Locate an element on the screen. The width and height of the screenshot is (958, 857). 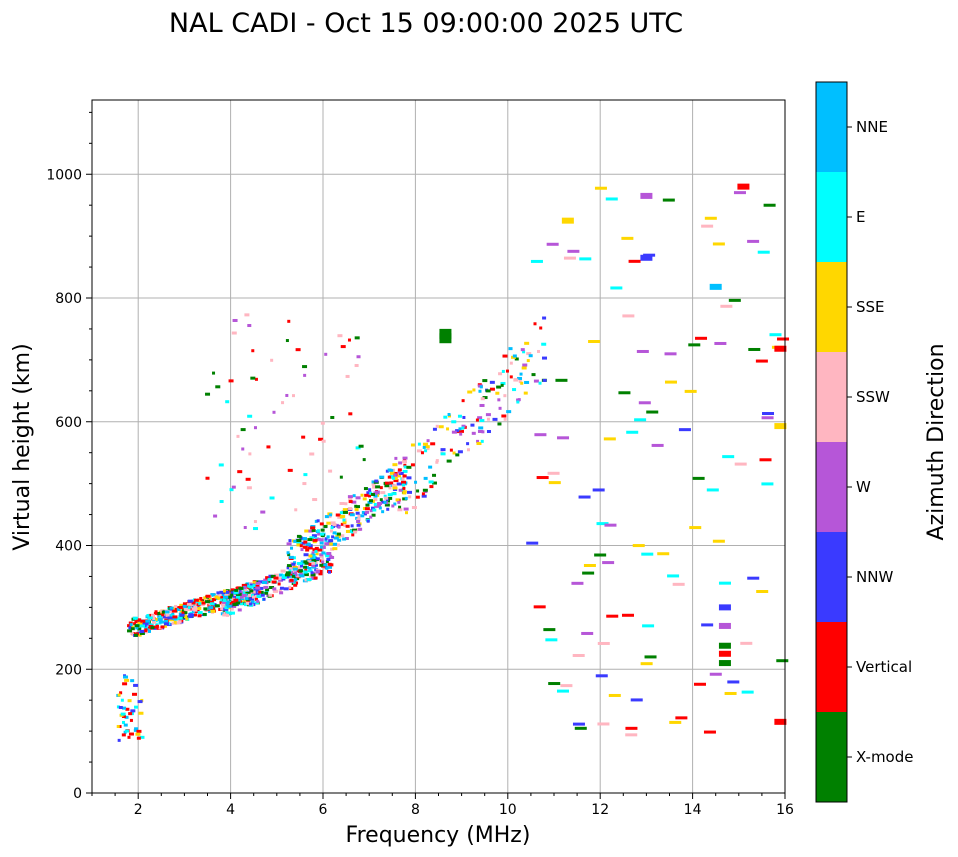
x-tick-label: 2 is located at coordinates (138, 810).